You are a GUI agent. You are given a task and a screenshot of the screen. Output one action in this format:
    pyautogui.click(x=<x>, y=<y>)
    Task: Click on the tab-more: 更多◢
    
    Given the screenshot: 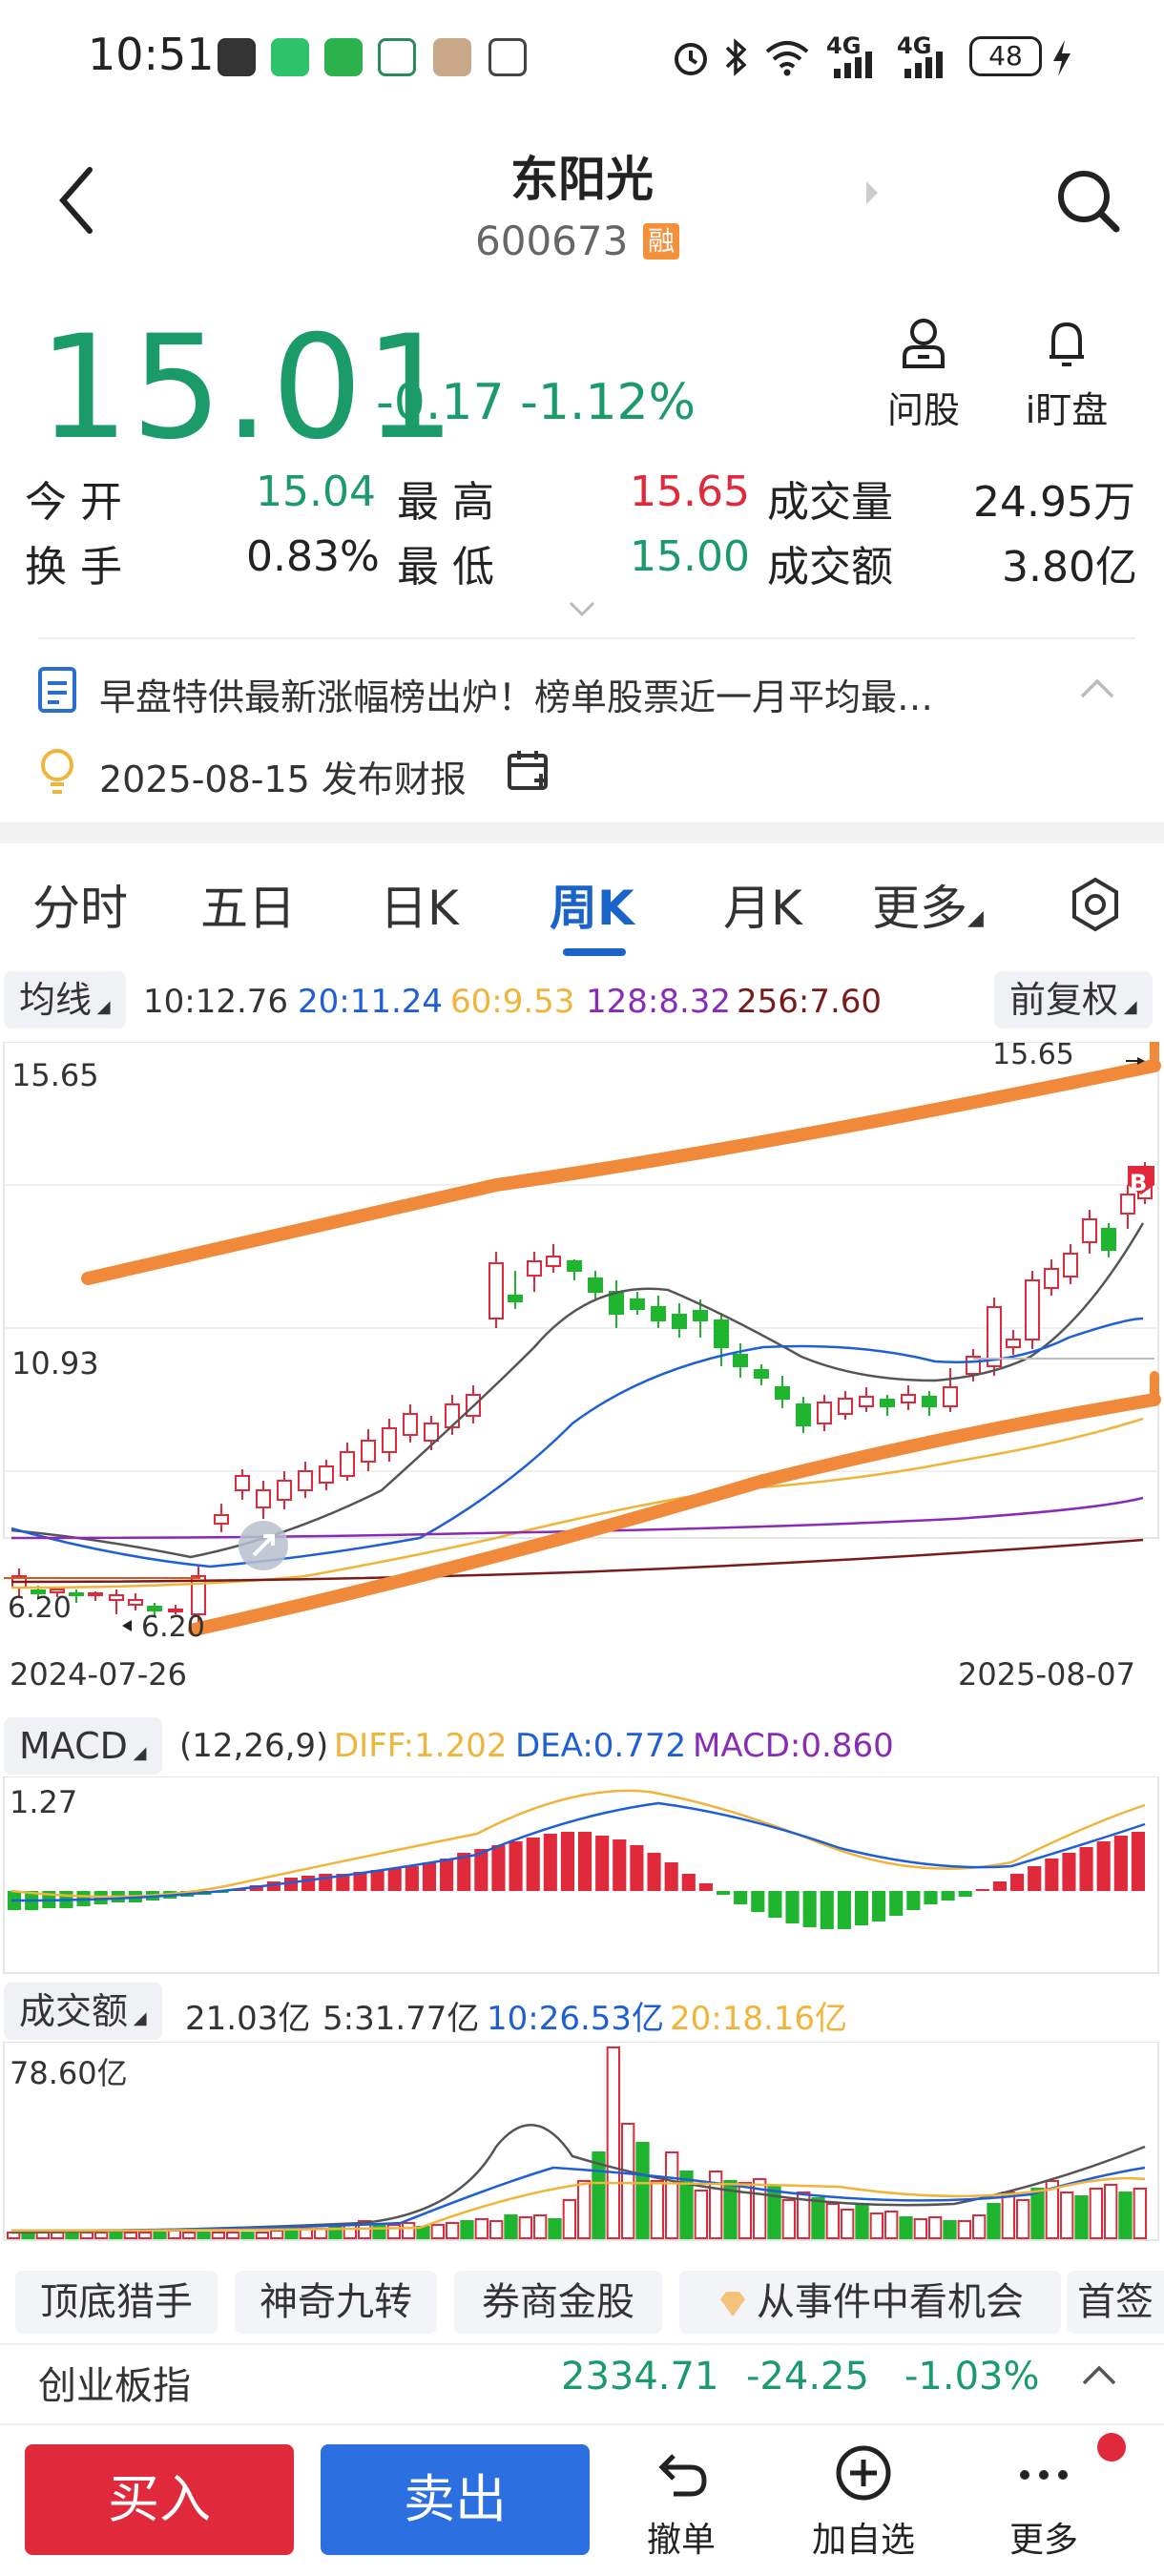 What is the action you would take?
    pyautogui.click(x=928, y=908)
    